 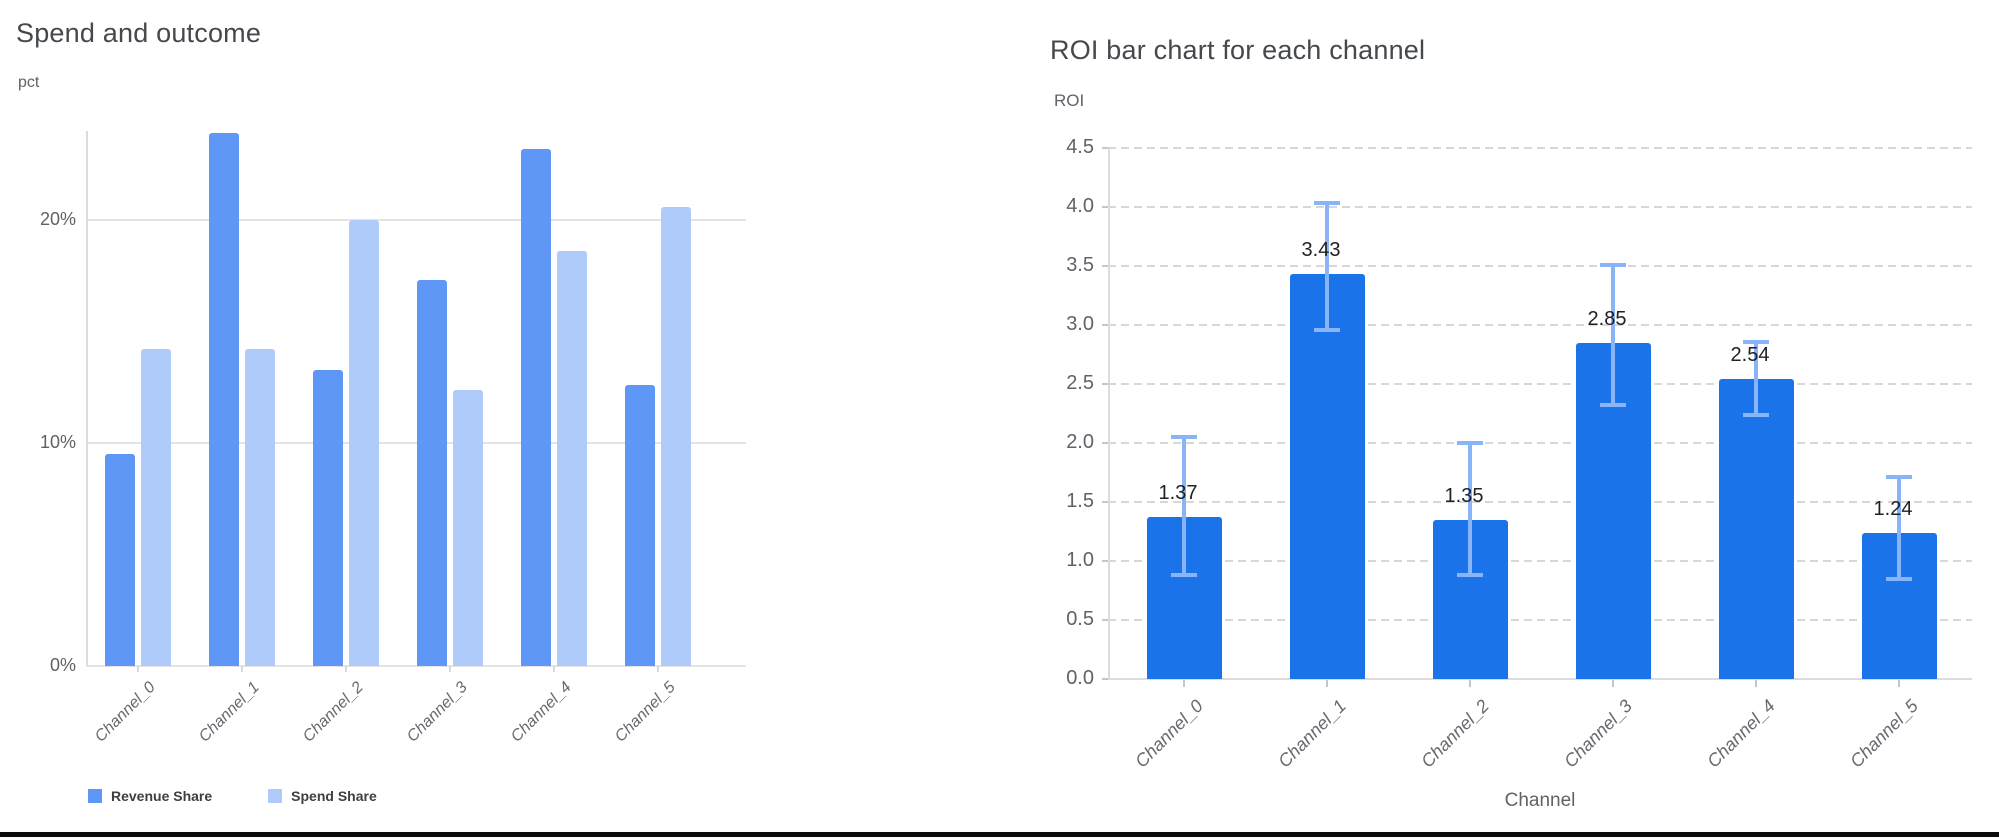 I want to click on x-tick-label-channel_4: Channel_4, so click(x=1741, y=733).